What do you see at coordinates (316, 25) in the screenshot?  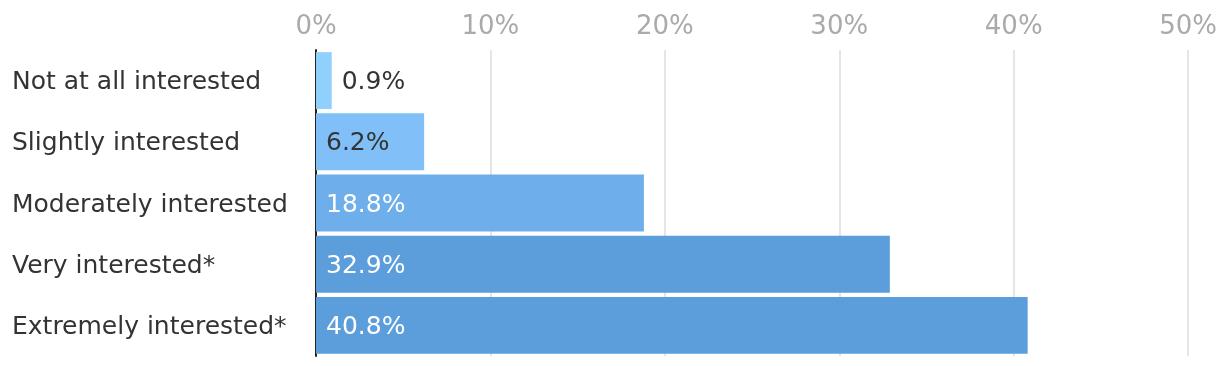 I see `x-tick-label: 0%` at bounding box center [316, 25].